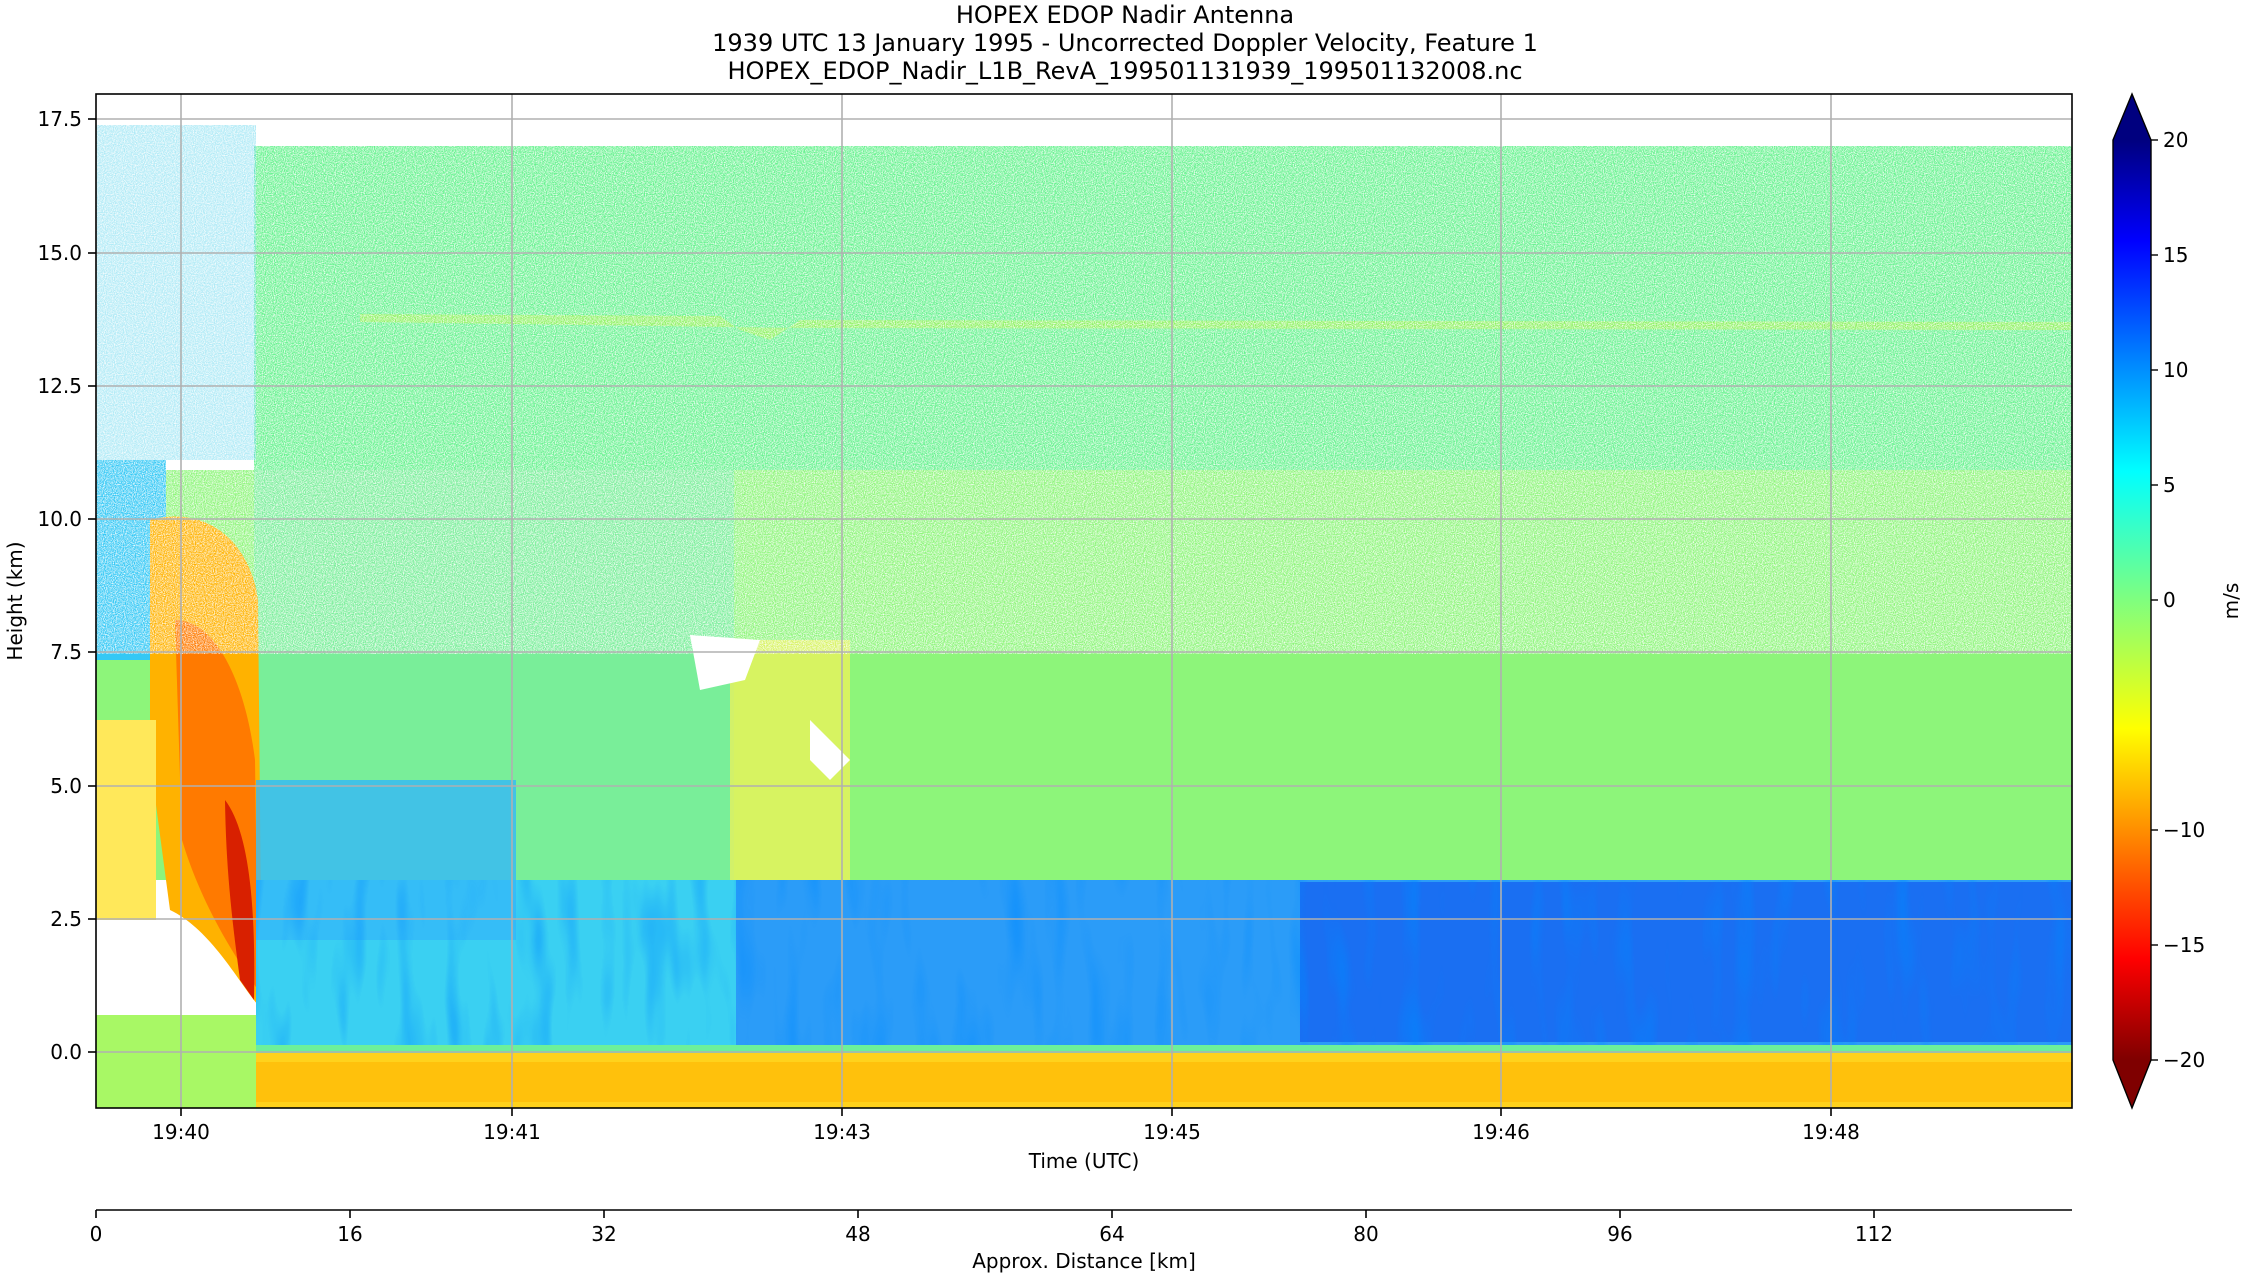  I want to click on distance-tick-label: 96, so click(1619, 1234).